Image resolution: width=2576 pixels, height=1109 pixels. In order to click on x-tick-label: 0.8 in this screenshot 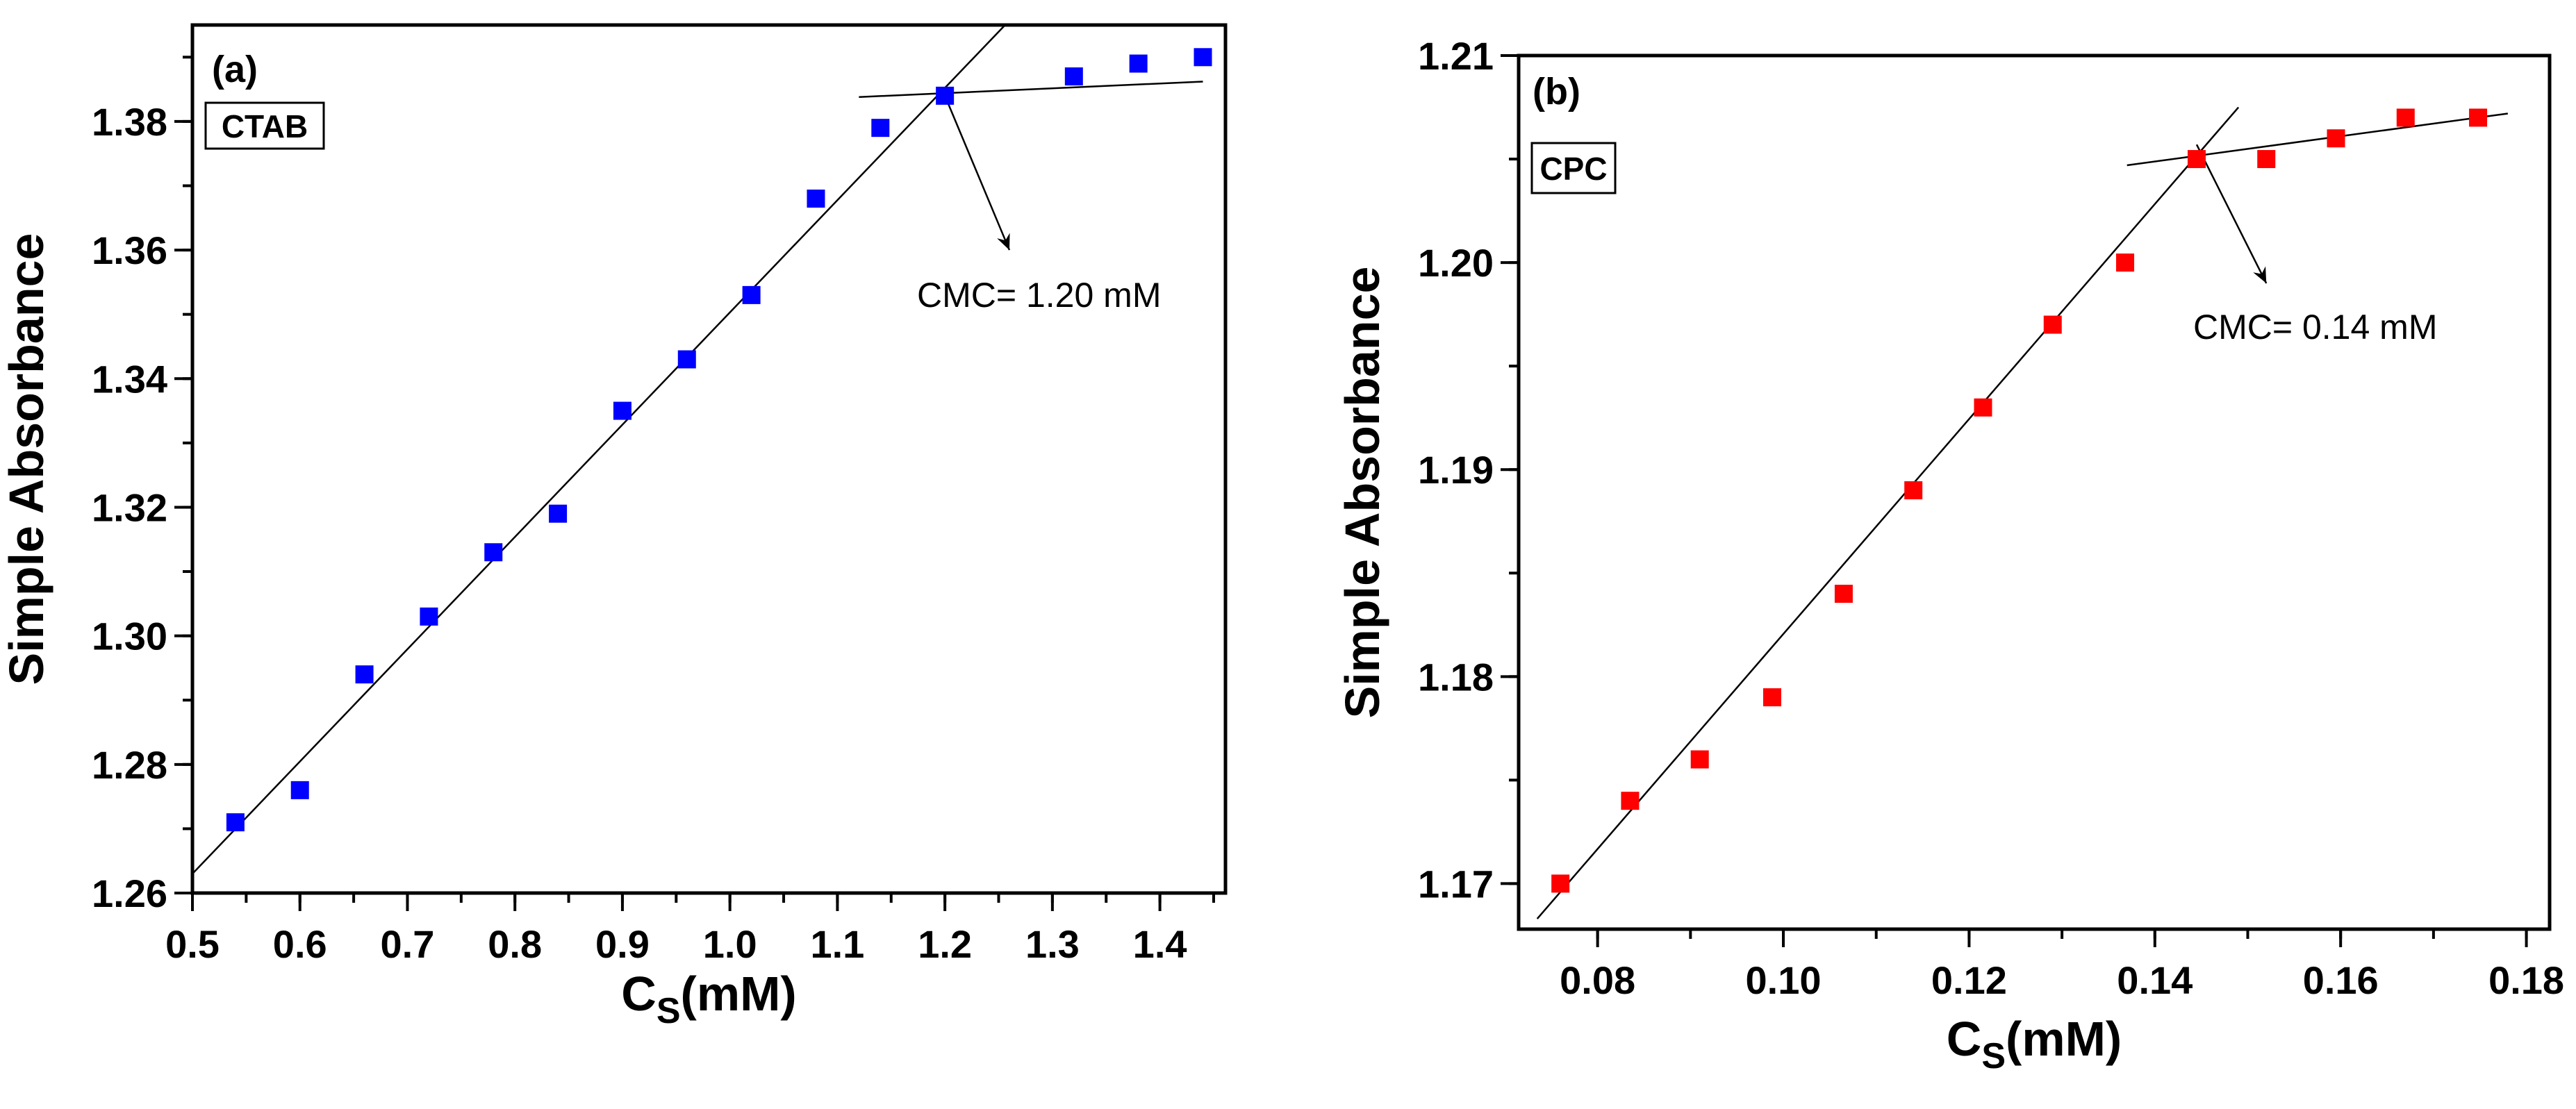, I will do `click(515, 944)`.